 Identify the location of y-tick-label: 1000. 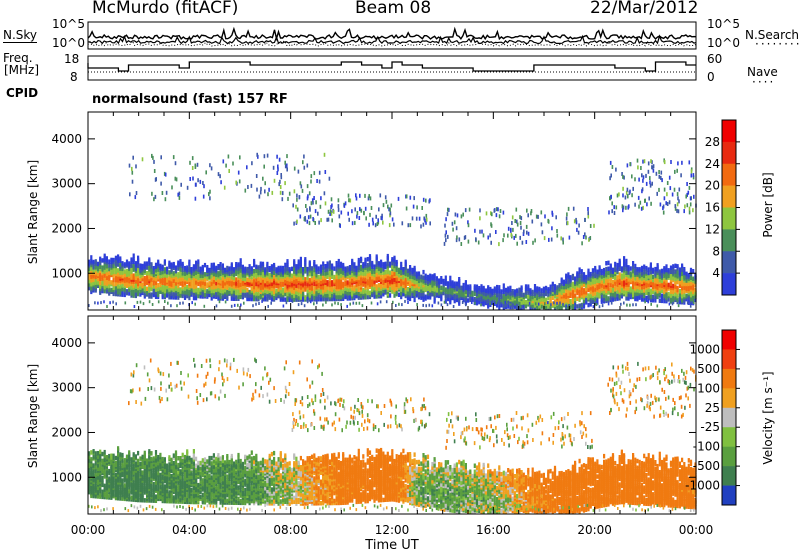
(66, 273).